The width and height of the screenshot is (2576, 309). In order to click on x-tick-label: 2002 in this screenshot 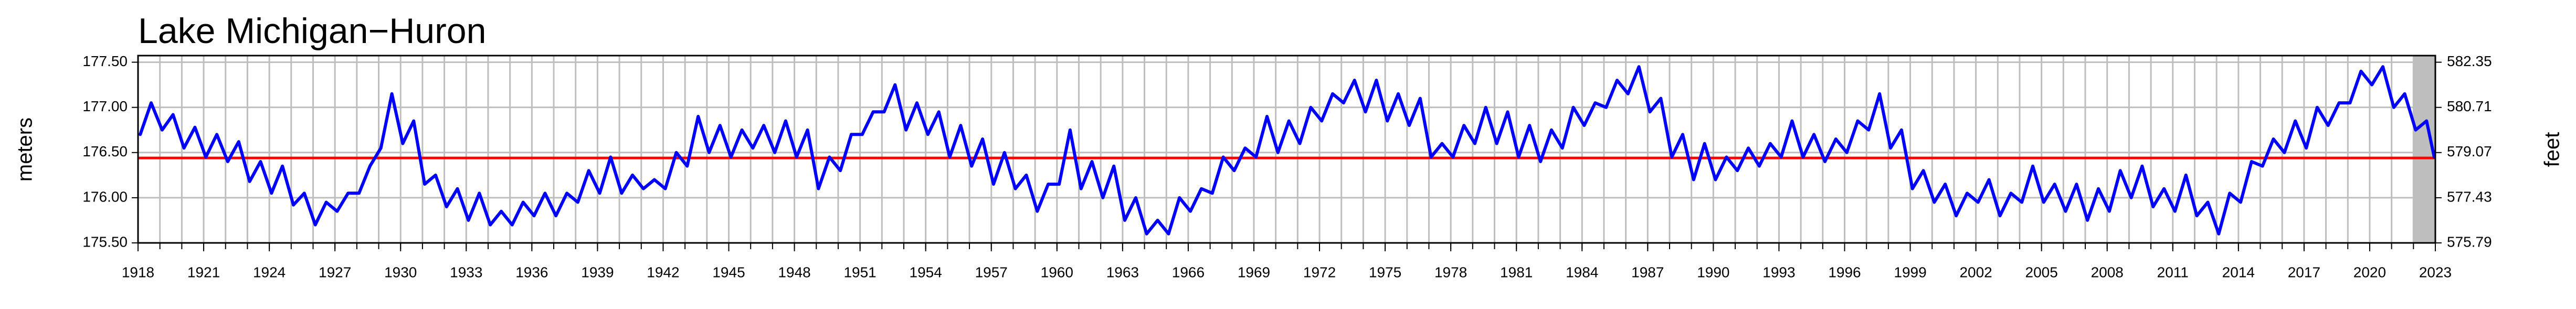, I will do `click(1975, 272)`.